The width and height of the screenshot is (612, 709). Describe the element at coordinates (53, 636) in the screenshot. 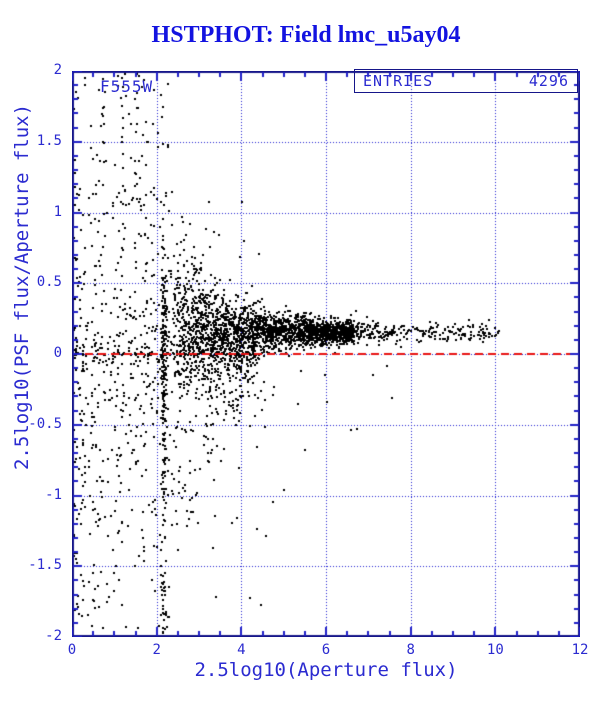

I see `y-tick-label: -2` at that location.